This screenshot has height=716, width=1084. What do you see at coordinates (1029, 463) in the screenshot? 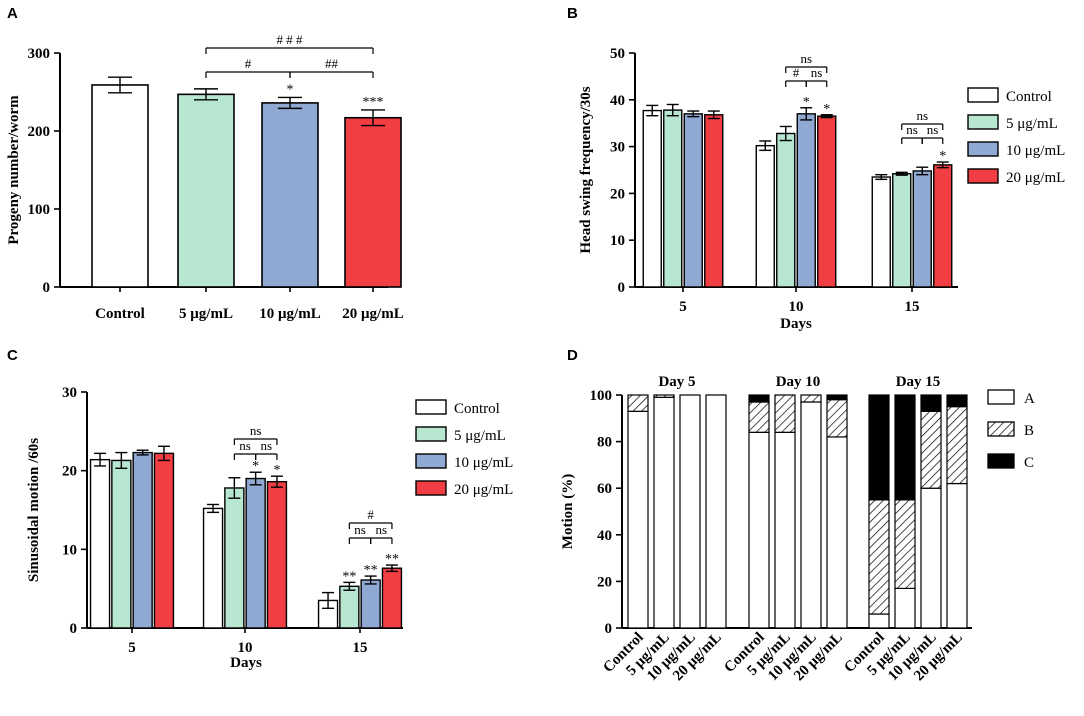
I see `legend-label: C` at bounding box center [1029, 463].